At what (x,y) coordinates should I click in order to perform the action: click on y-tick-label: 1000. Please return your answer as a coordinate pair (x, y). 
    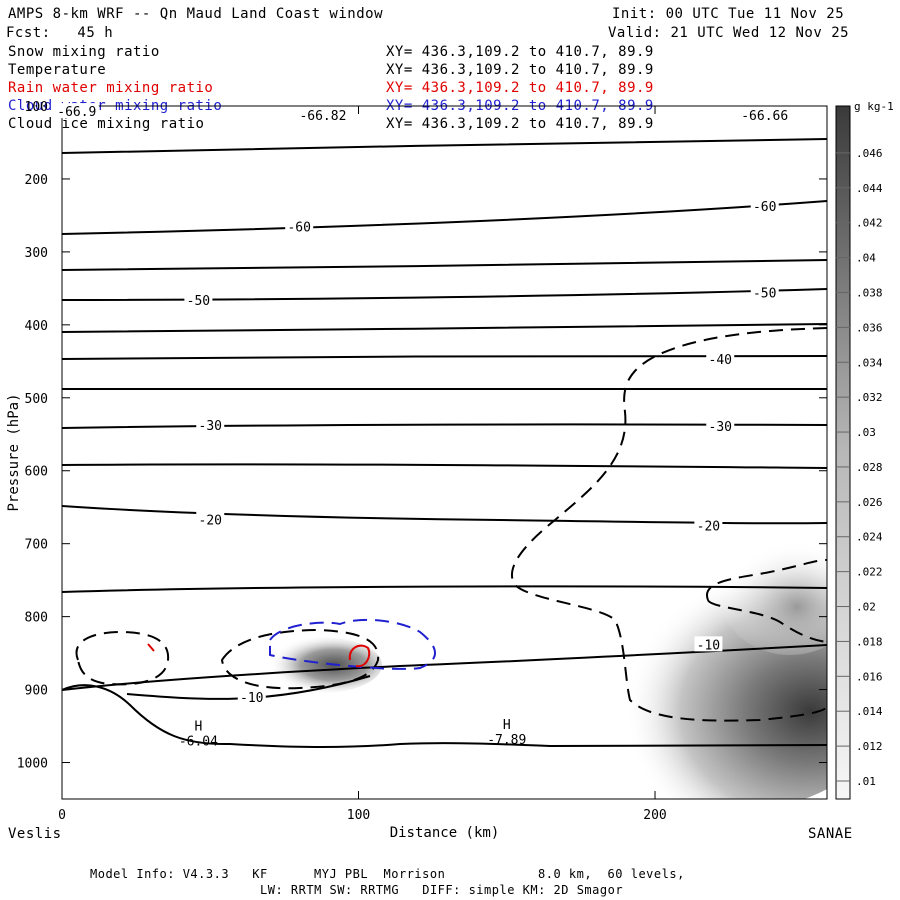
    Looking at the image, I should click on (32, 764).